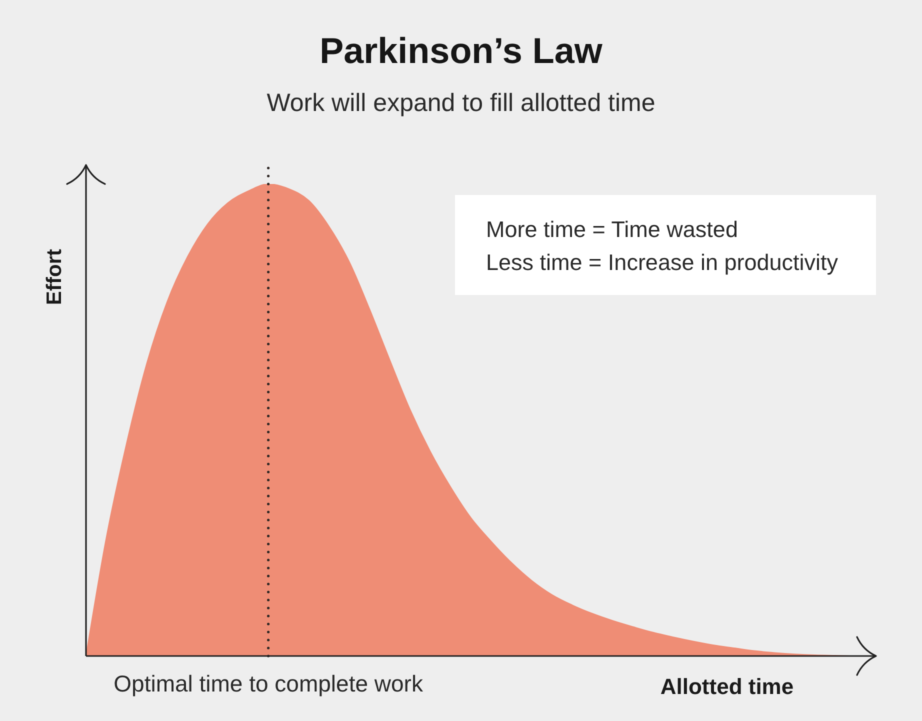 The image size is (922, 721). What do you see at coordinates (461, 103) in the screenshot?
I see `chart-subtitle: Work will expand to fill allotted time` at bounding box center [461, 103].